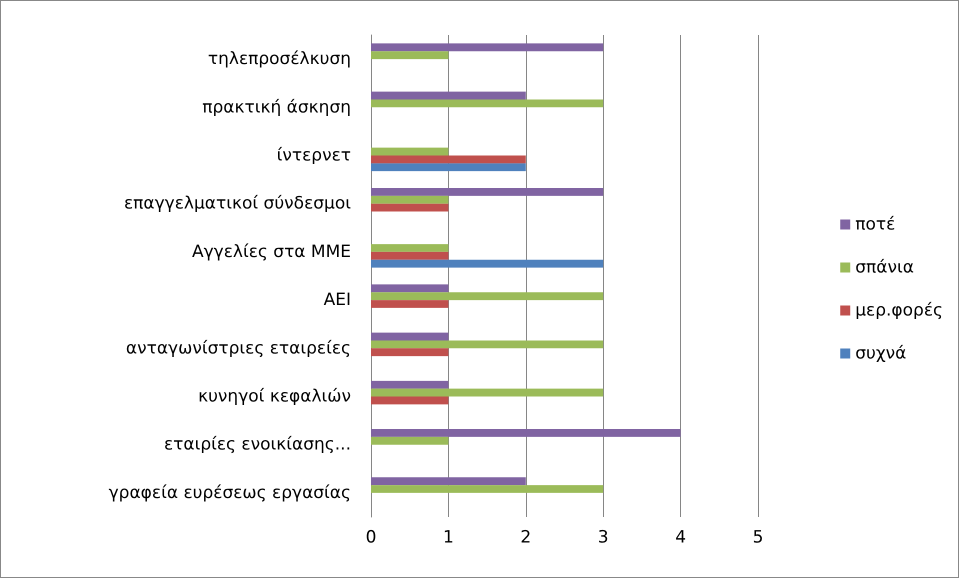 The width and height of the screenshot is (959, 578). What do you see at coordinates (371, 538) in the screenshot?
I see `x-tick-label: 0` at bounding box center [371, 538].